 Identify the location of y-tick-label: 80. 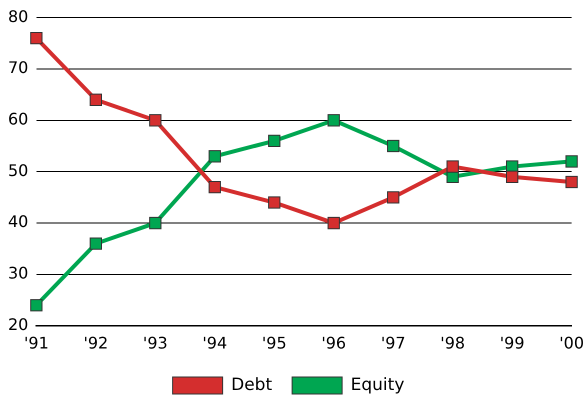
(18, 16).